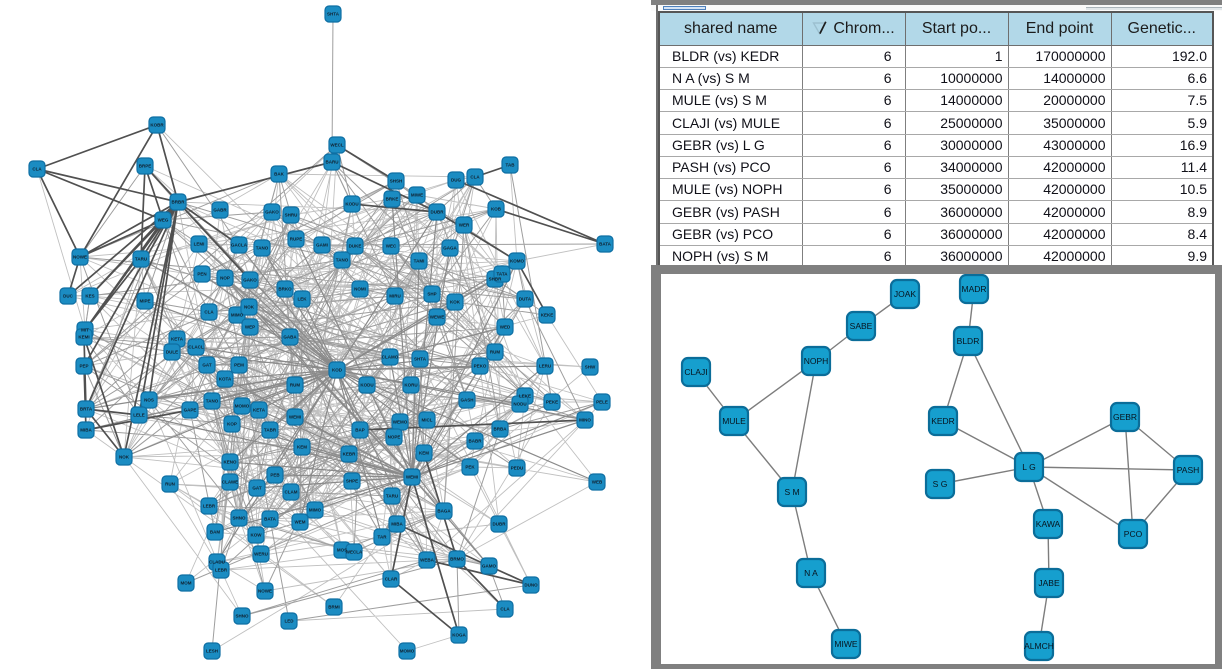 The image size is (1222, 669). What do you see at coordinates (605, 244) in the screenshot?
I see `svg-text: BATA` at bounding box center [605, 244].